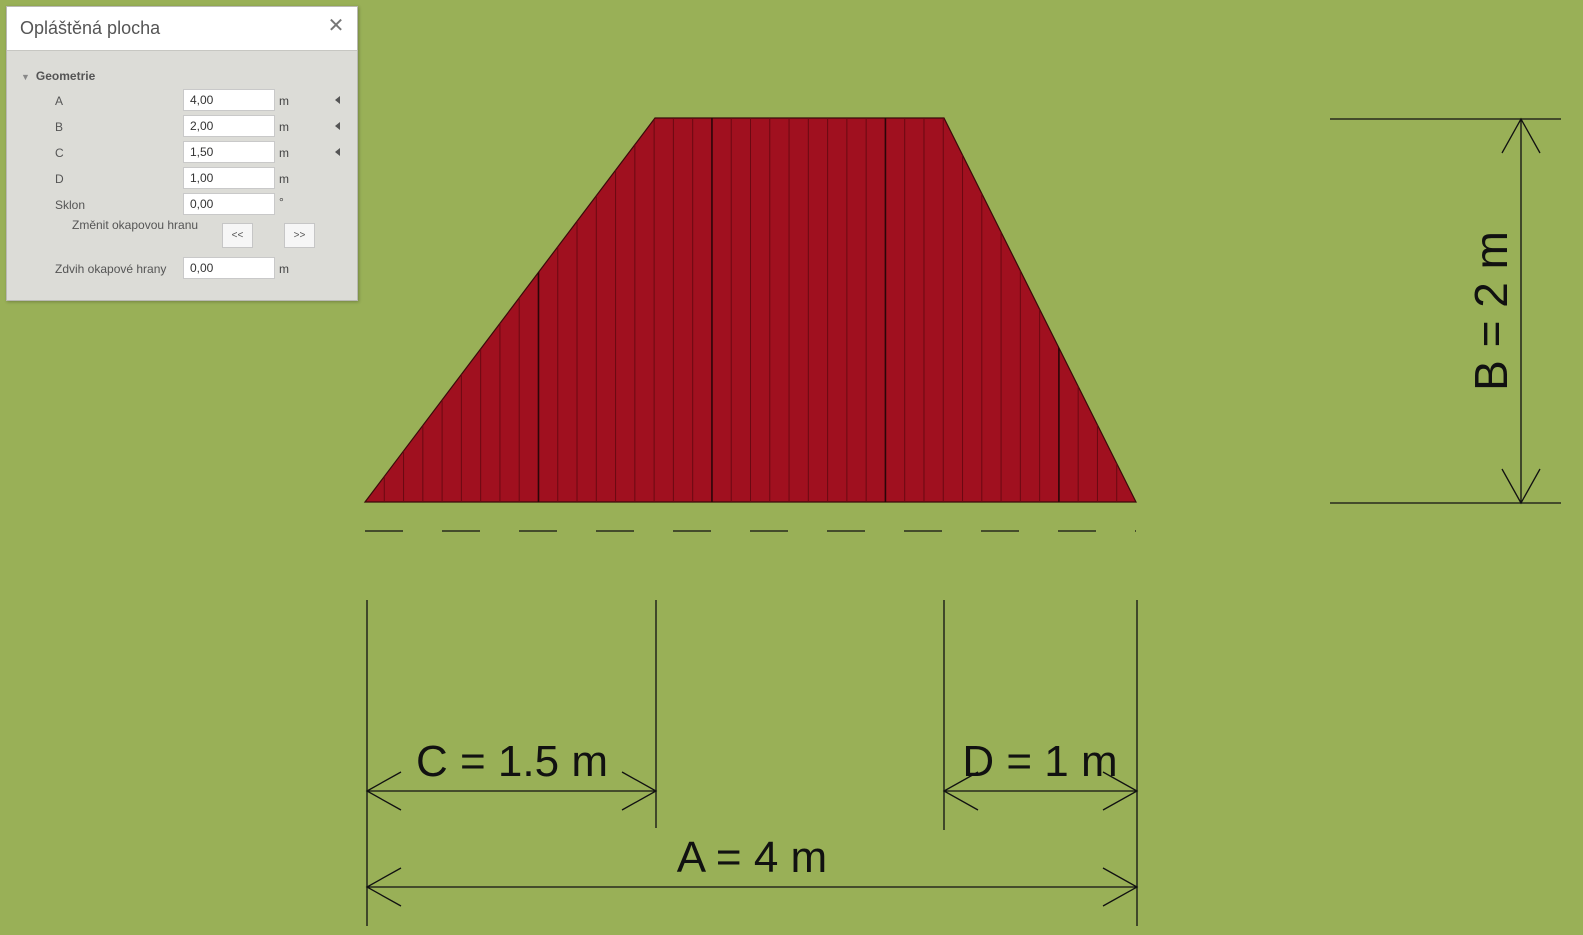 This screenshot has width=1583, height=935. I want to click on field-input-a, so click(229, 100).